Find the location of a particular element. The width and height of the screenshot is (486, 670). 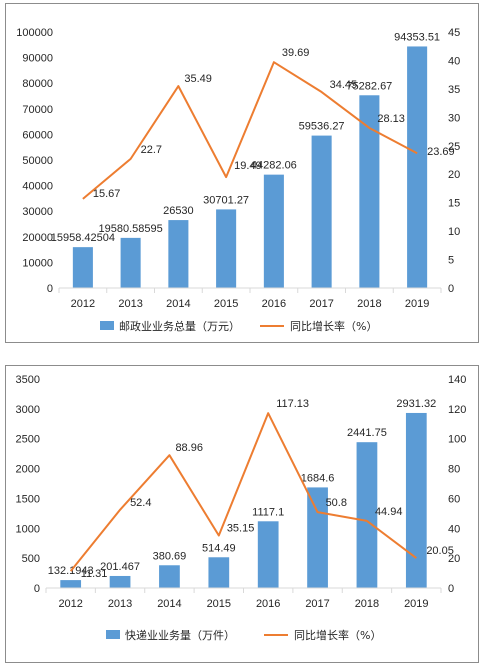

y-right-tick-label: 120 is located at coordinates (457, 410).